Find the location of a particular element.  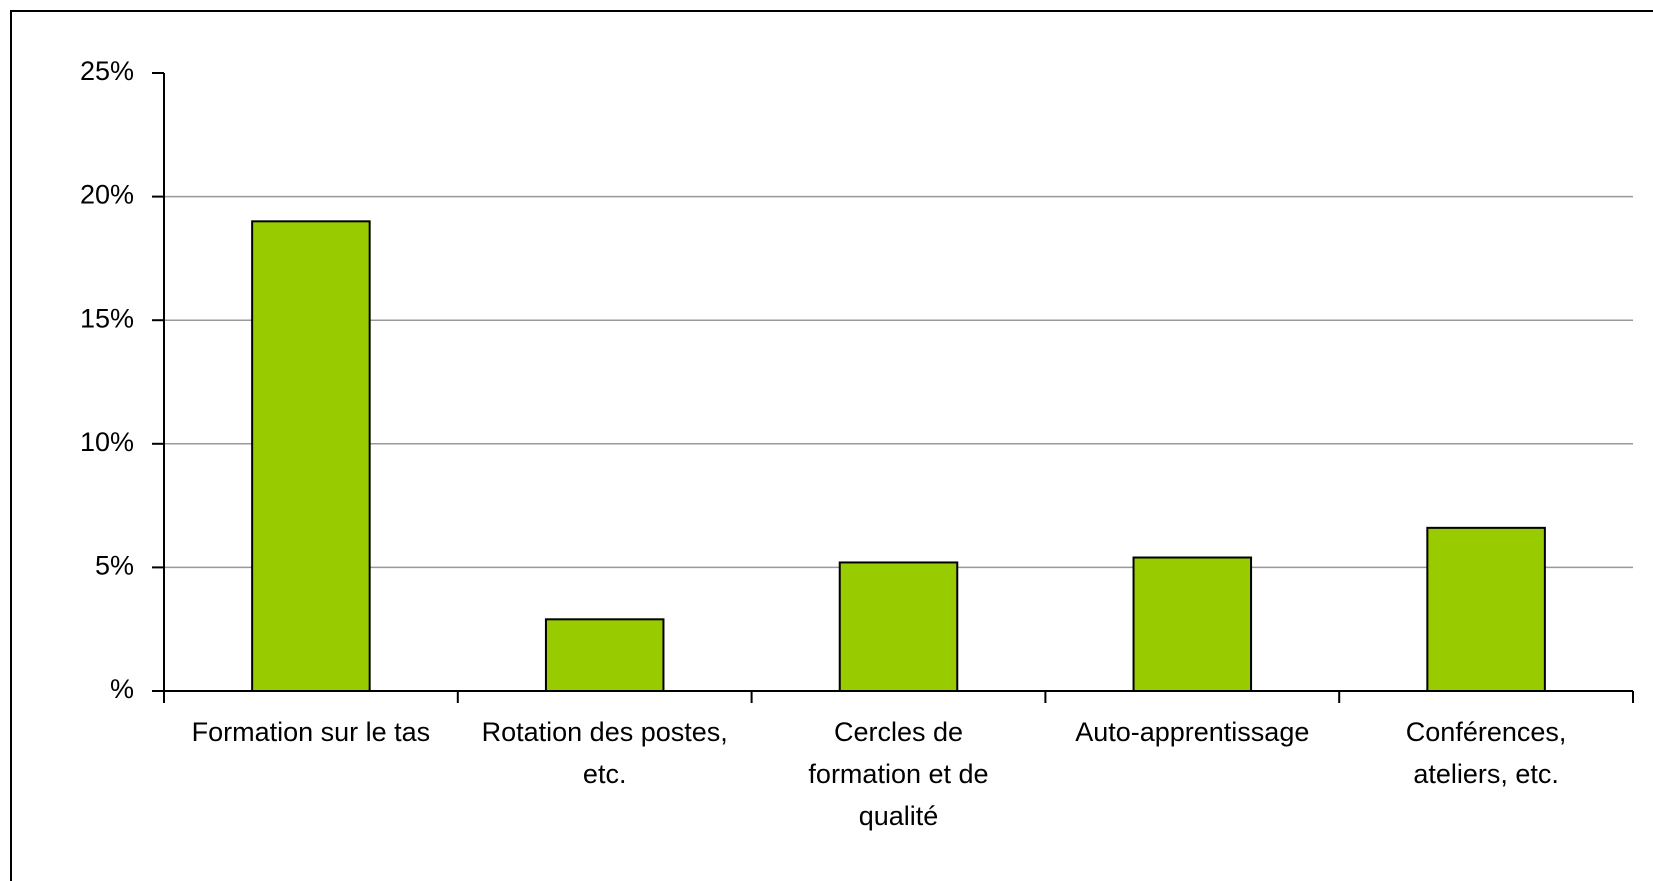

x-tick-label: Rotation des postes, etc. is located at coordinates (604, 753).